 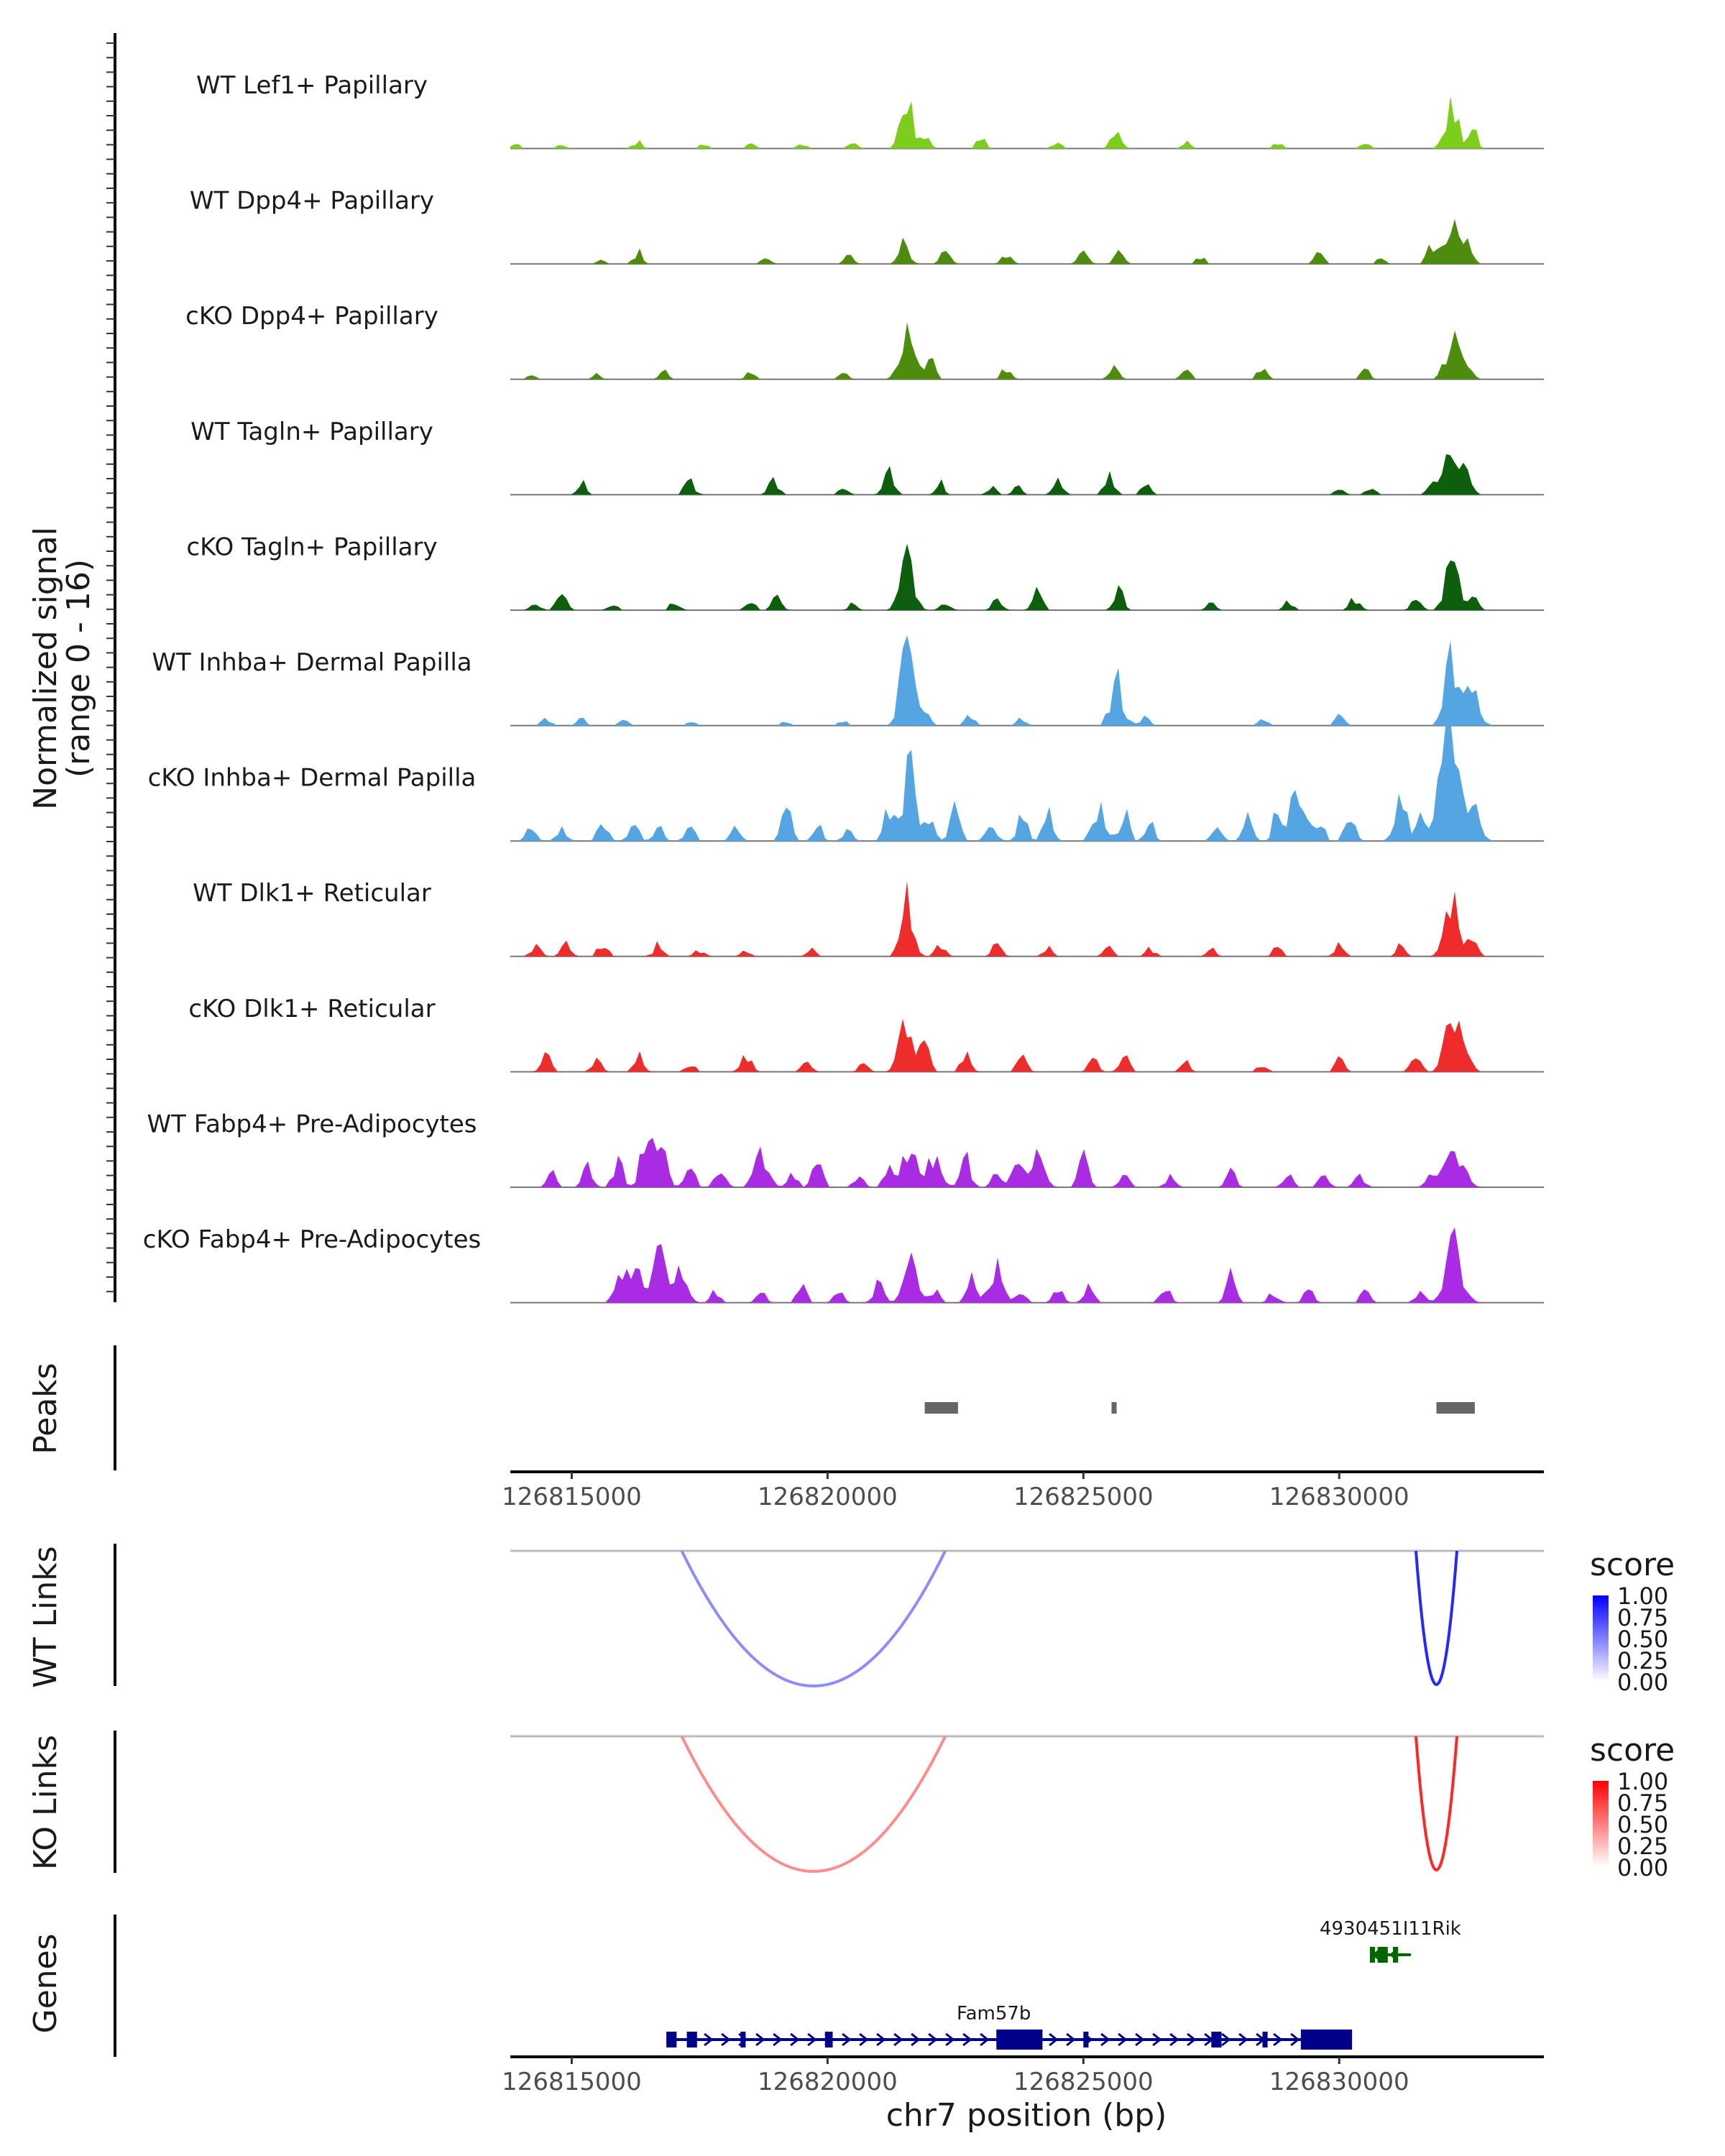 What do you see at coordinates (45, 1983) in the screenshot?
I see `genes-track-label: Genes` at bounding box center [45, 1983].